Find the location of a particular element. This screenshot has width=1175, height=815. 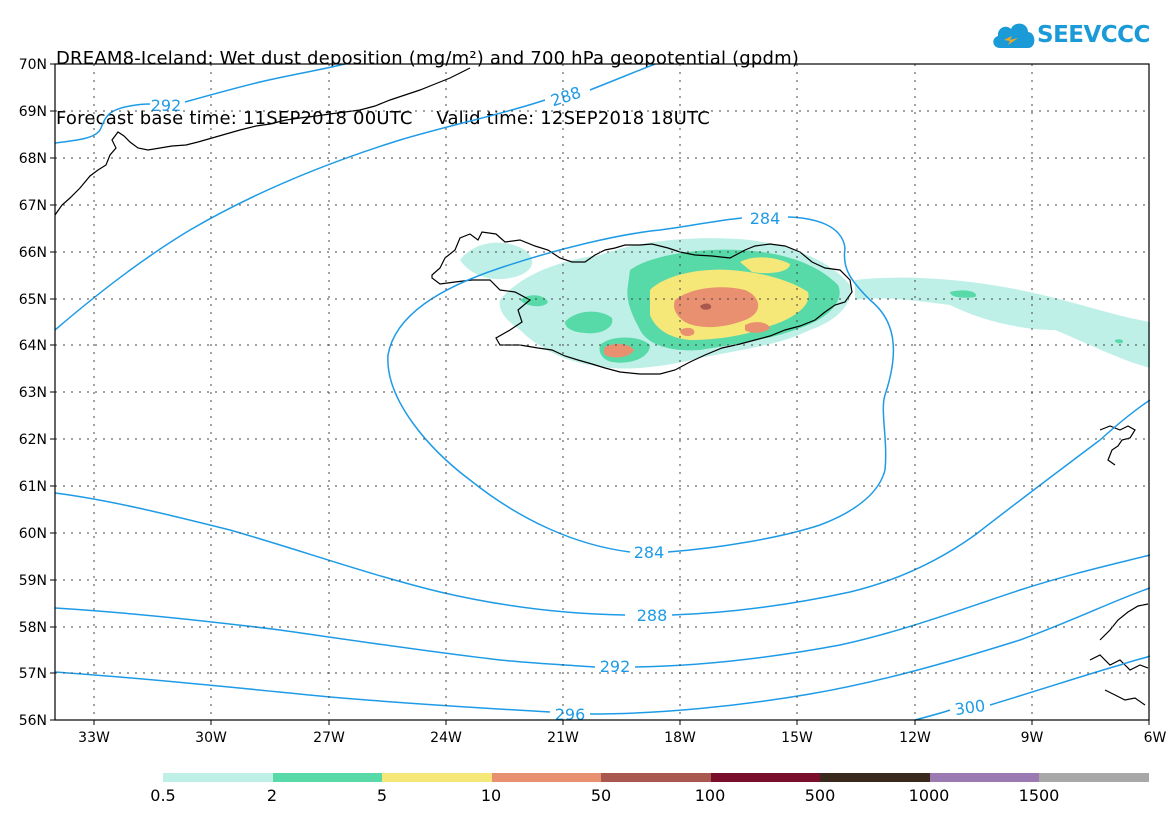

greenland-coast is located at coordinates (262, 141).